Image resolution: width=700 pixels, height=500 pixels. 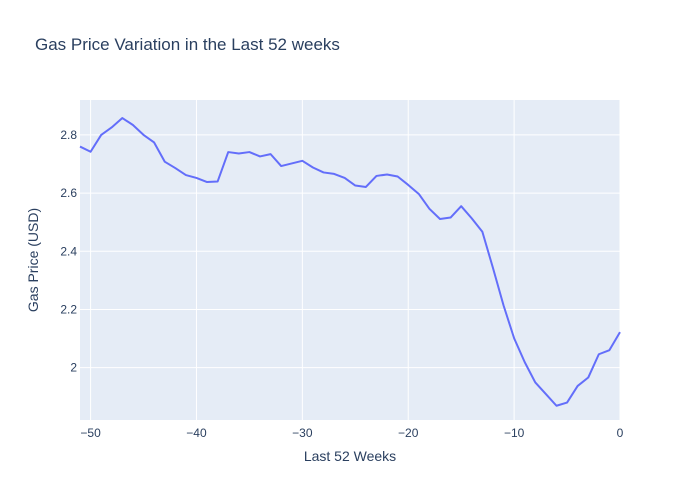 I want to click on chart-title: Gas Price Variation in the Last 52 weeks, so click(x=187, y=44).